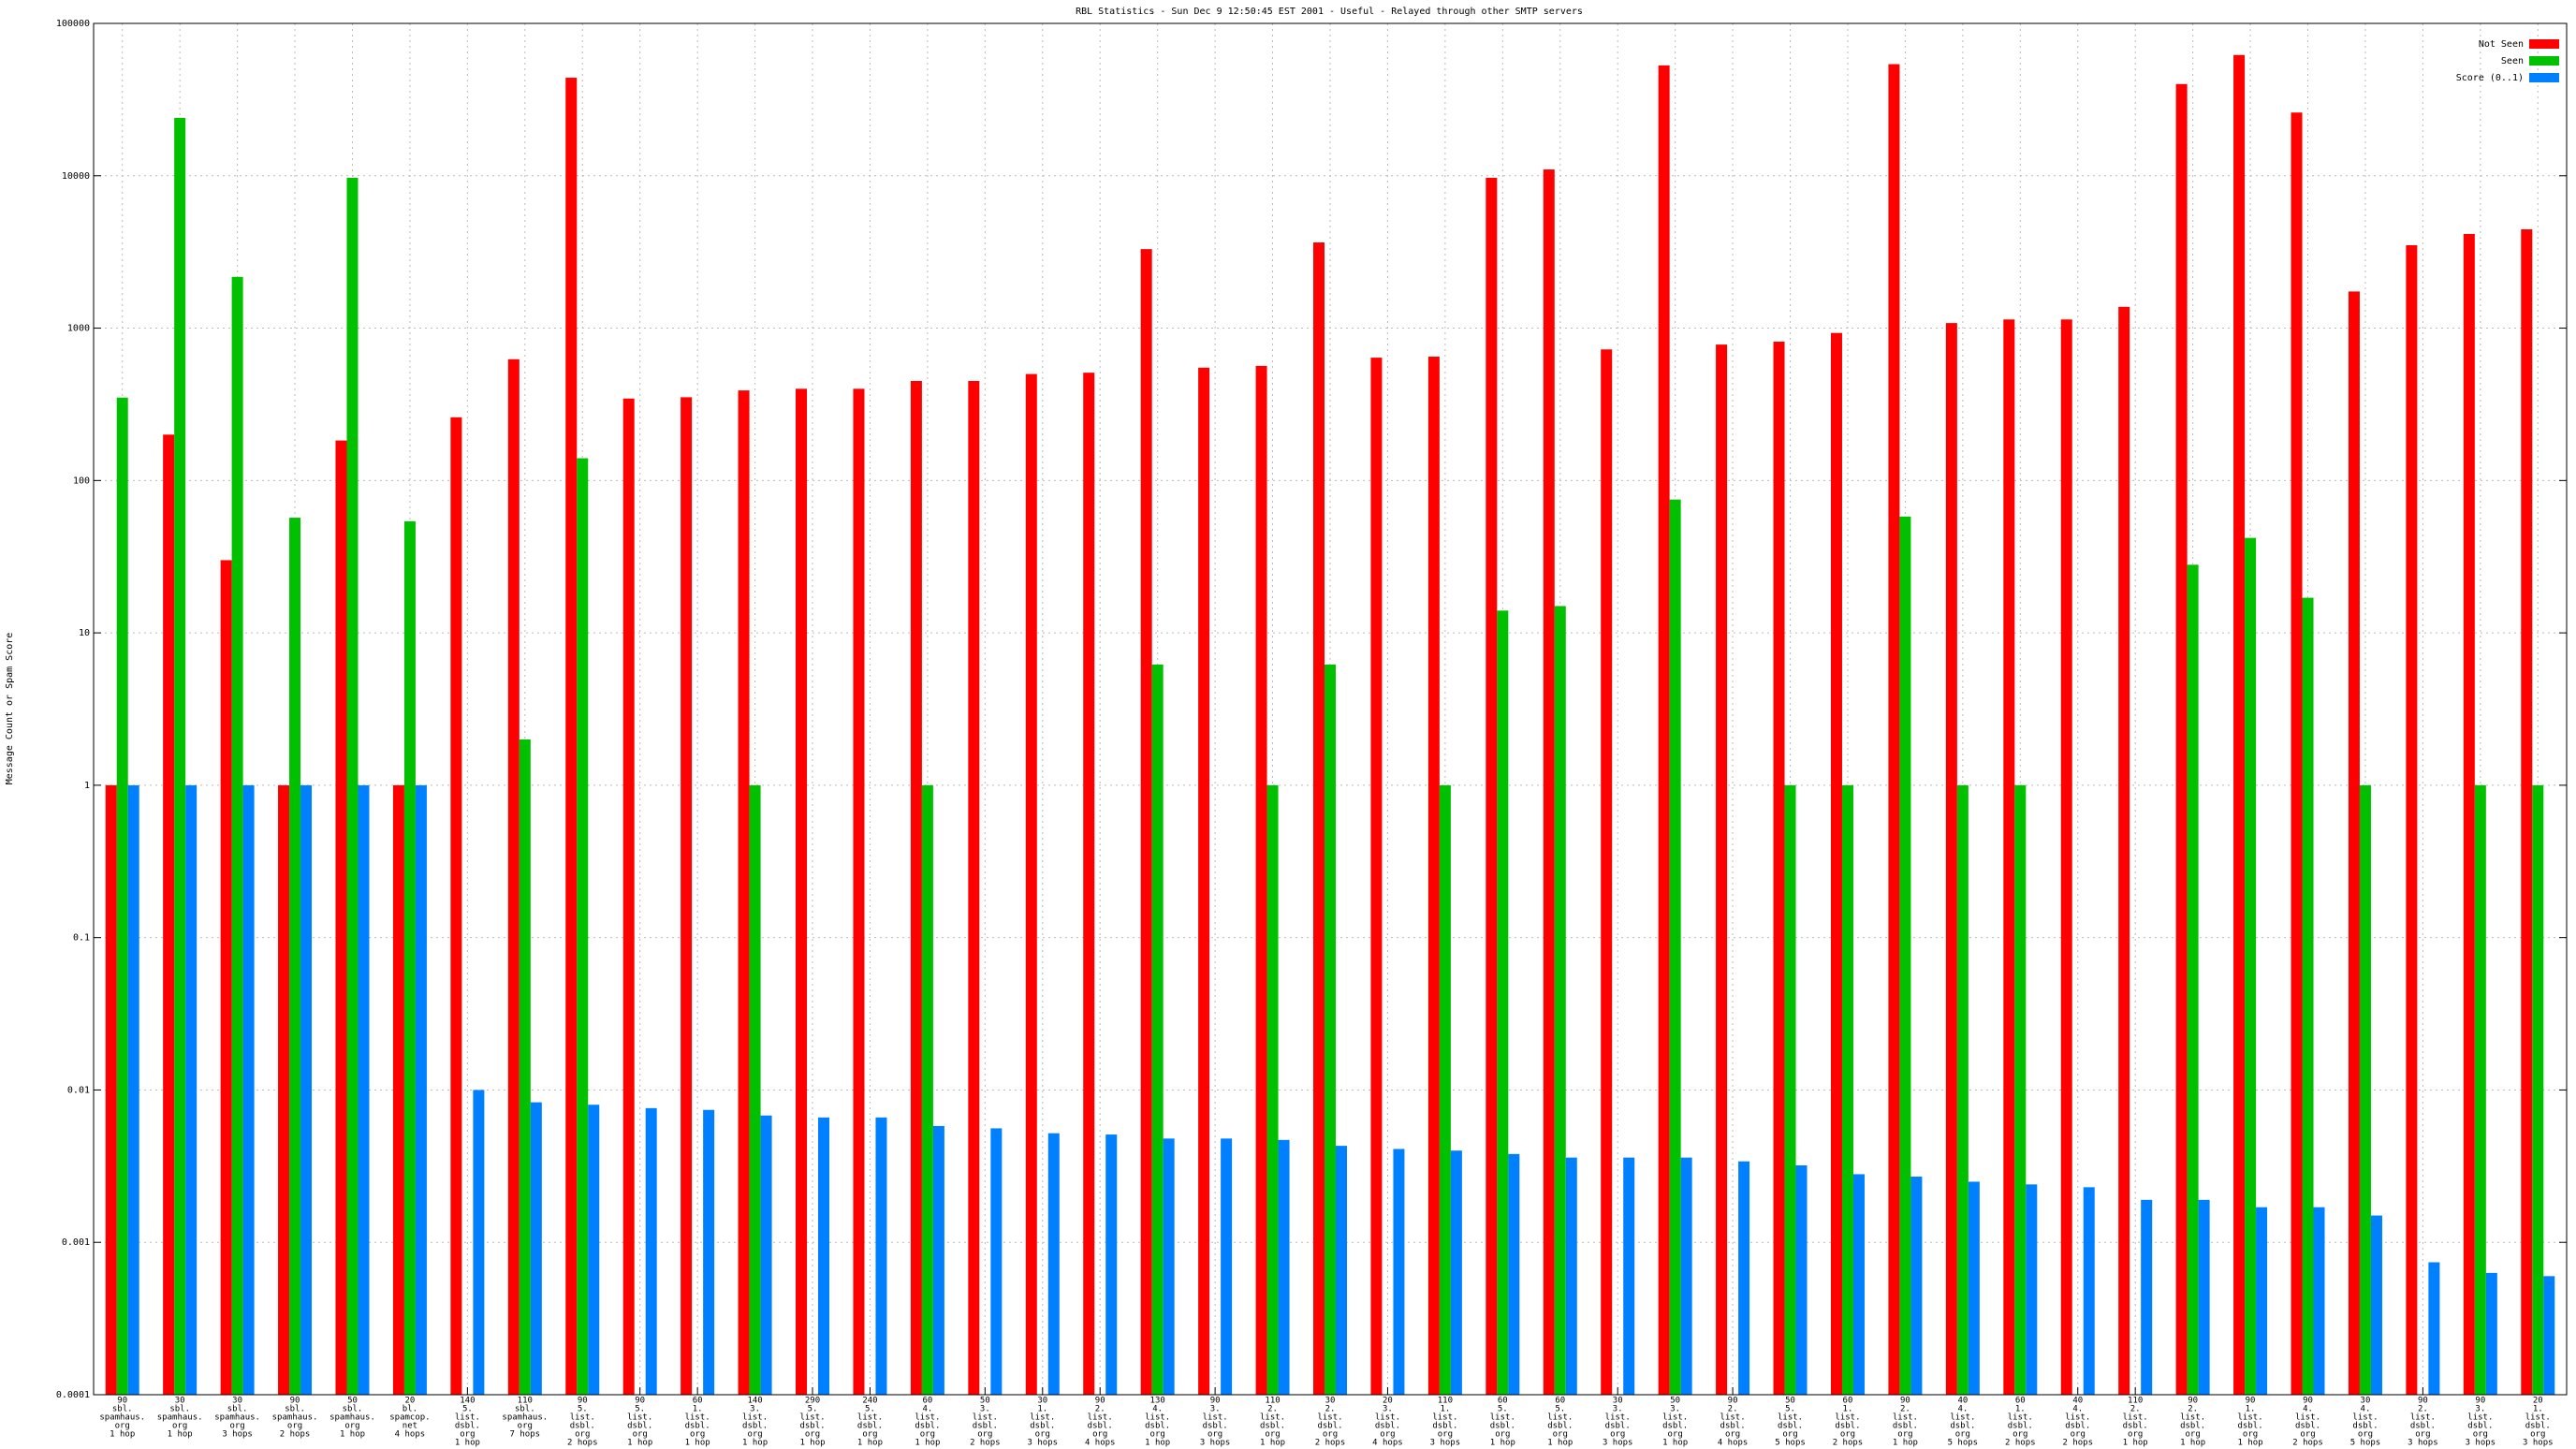 This screenshot has width=2576, height=1449. What do you see at coordinates (73, 1395) in the screenshot?
I see `y-tick-label: 0.0001` at bounding box center [73, 1395].